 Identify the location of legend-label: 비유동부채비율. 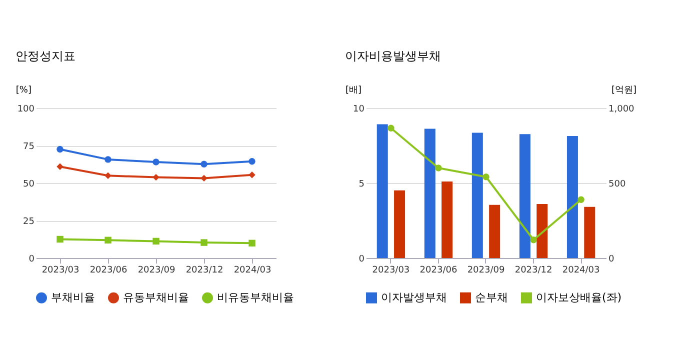
(255, 297).